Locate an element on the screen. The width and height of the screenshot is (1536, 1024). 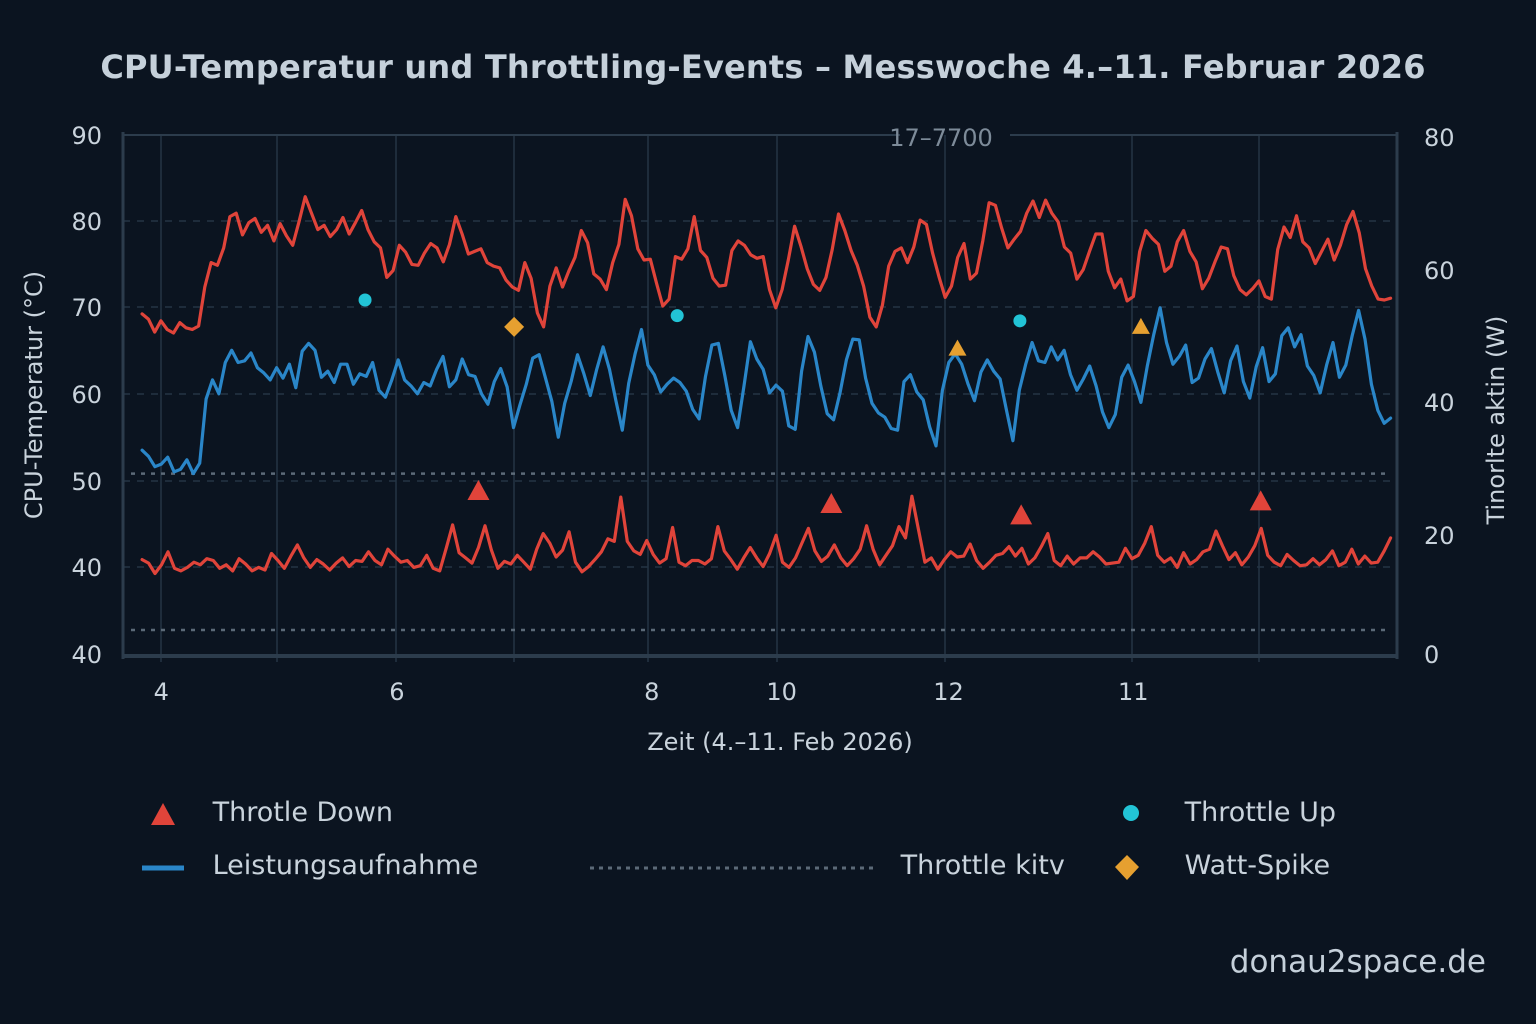
y-axis-title-right: Tinorlte aktin (W) is located at coordinates (1496, 421).